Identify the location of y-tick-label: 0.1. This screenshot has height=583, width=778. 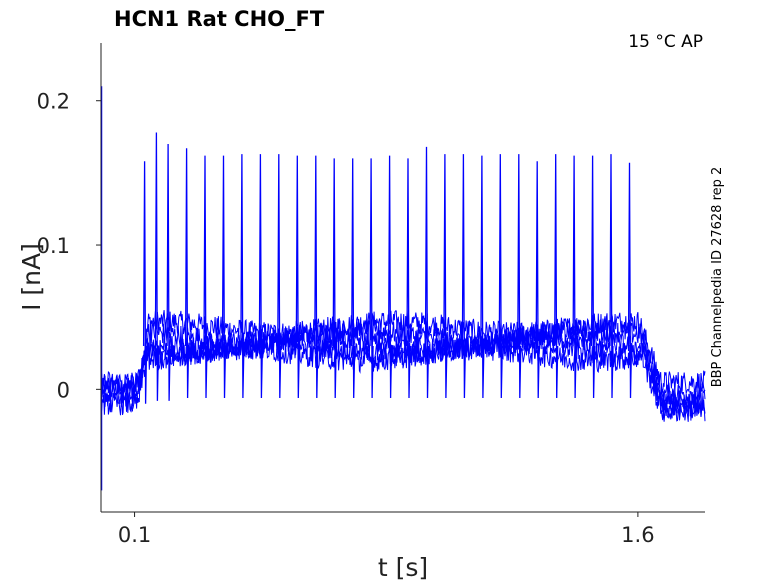
(53, 246).